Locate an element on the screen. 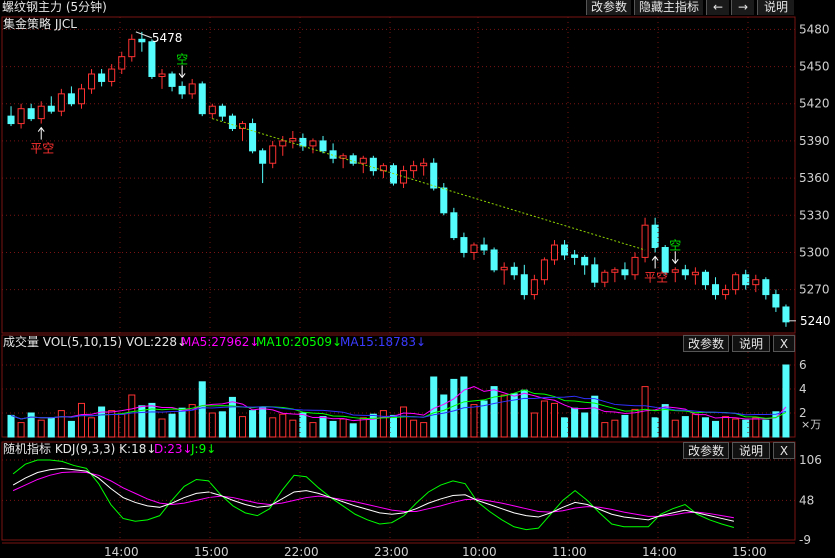 The height and width of the screenshot is (558, 835). vol-ma10-label: MA10:20509↓ is located at coordinates (299, 342).